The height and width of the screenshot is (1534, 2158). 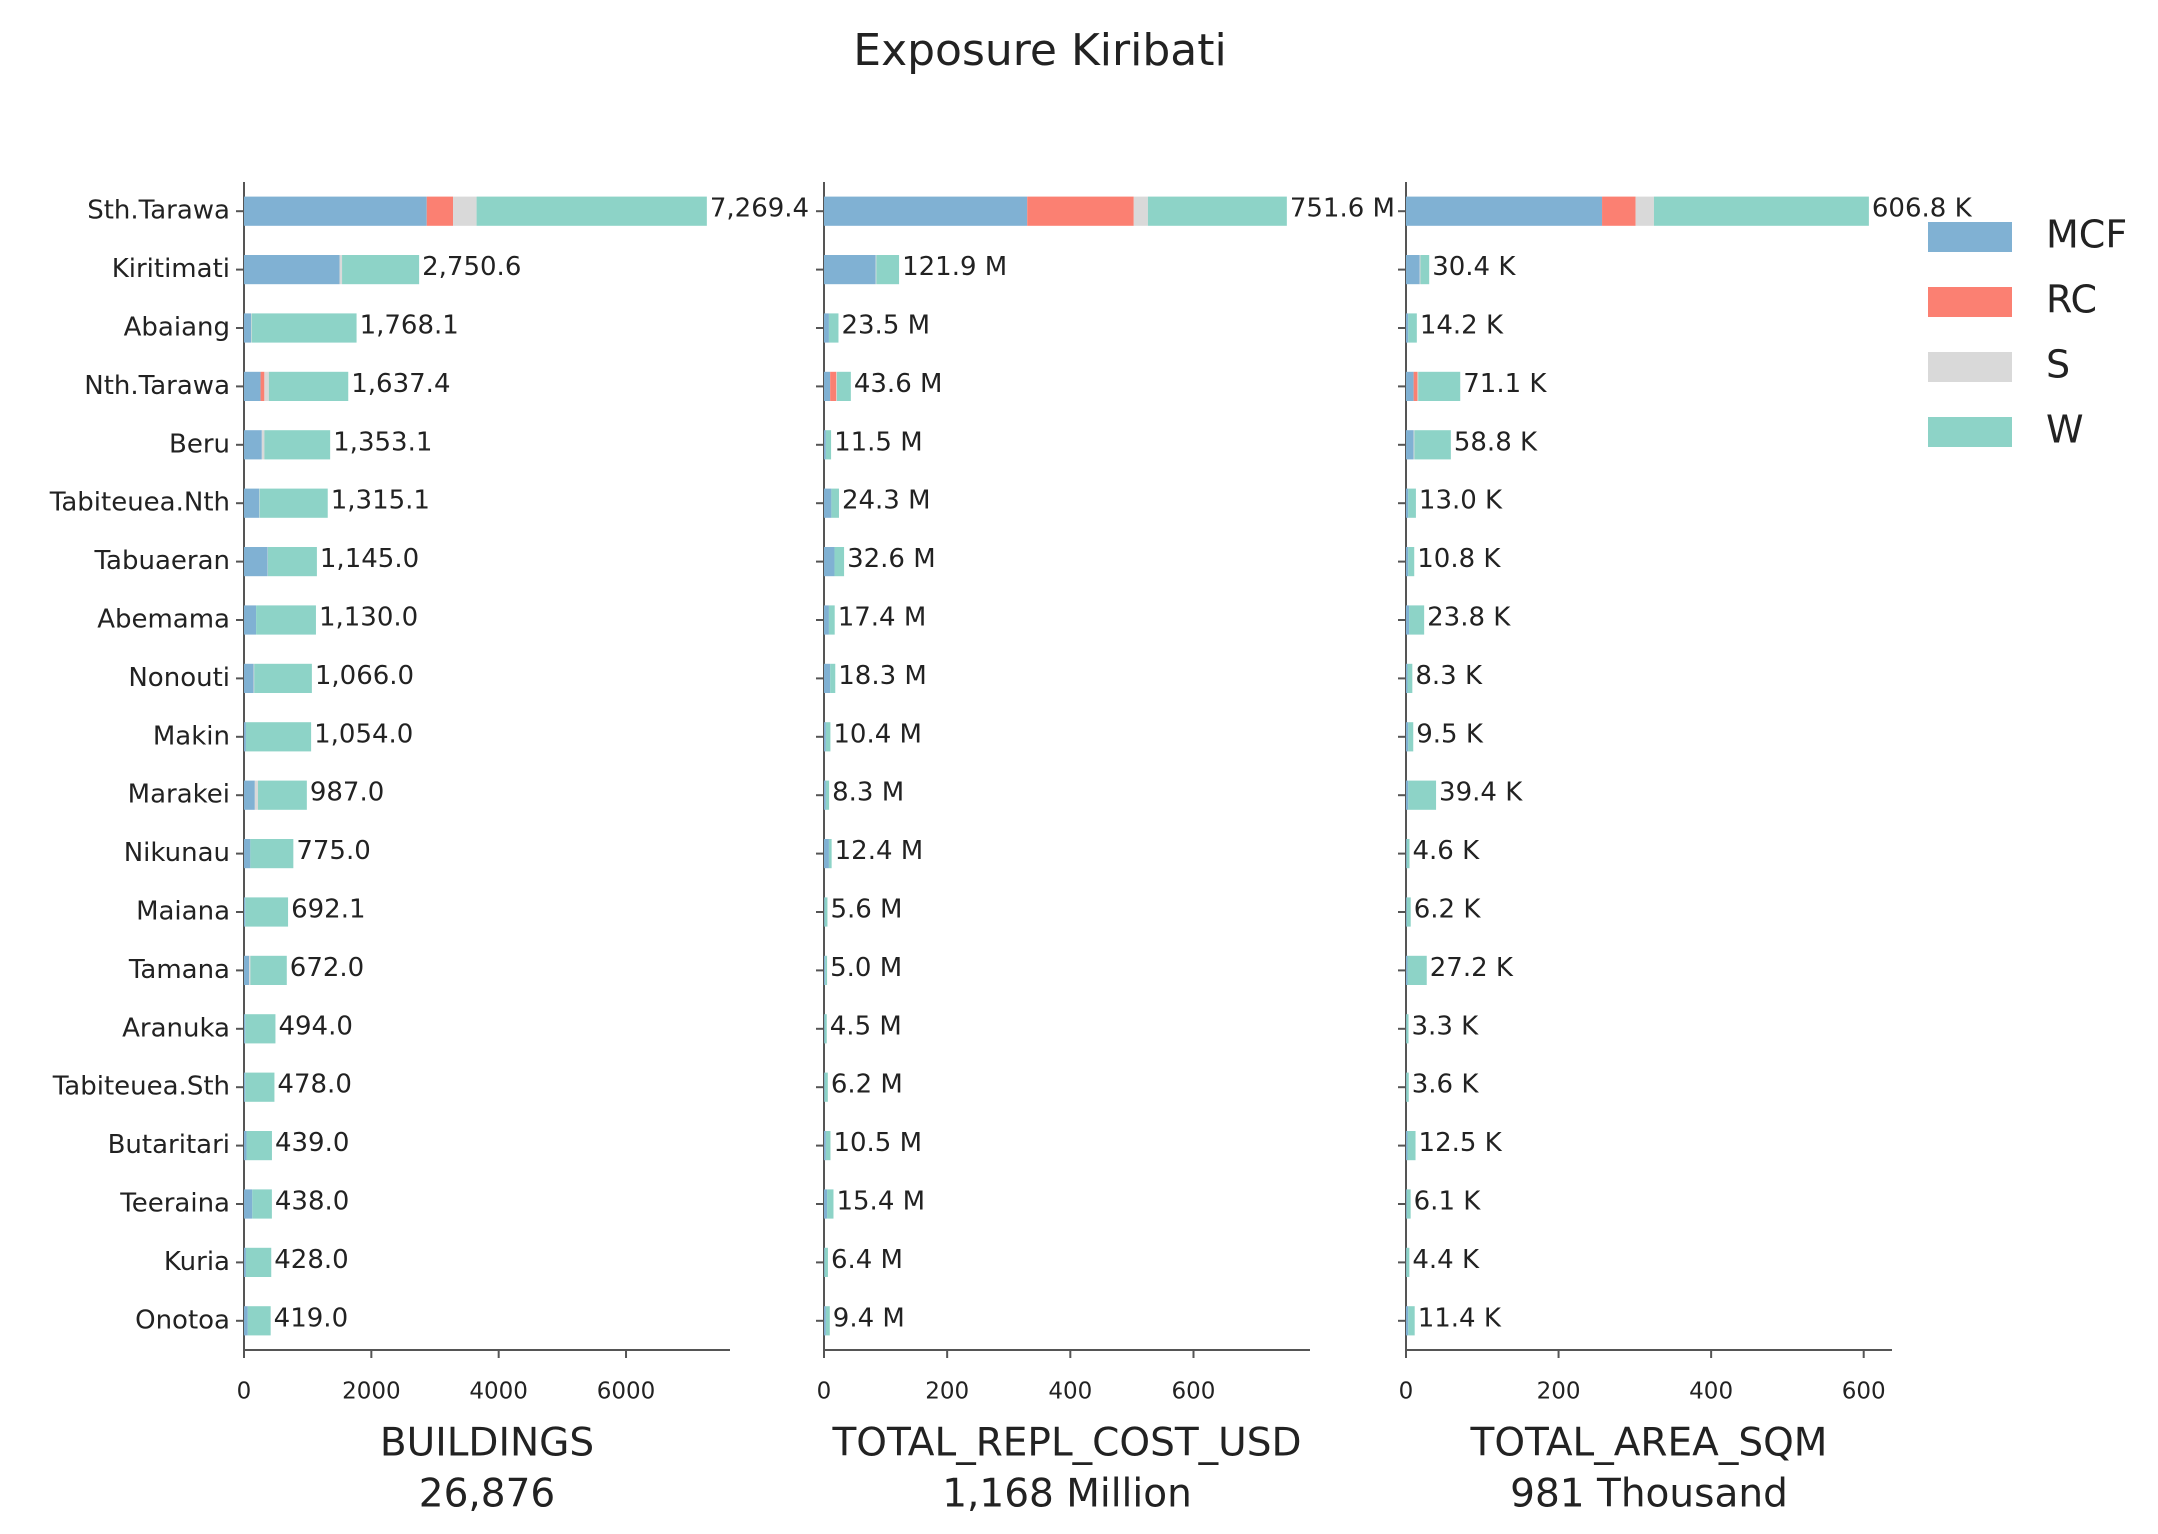 What do you see at coordinates (157, 386) in the screenshot?
I see `y-tick-label: Nth.Tarawa` at bounding box center [157, 386].